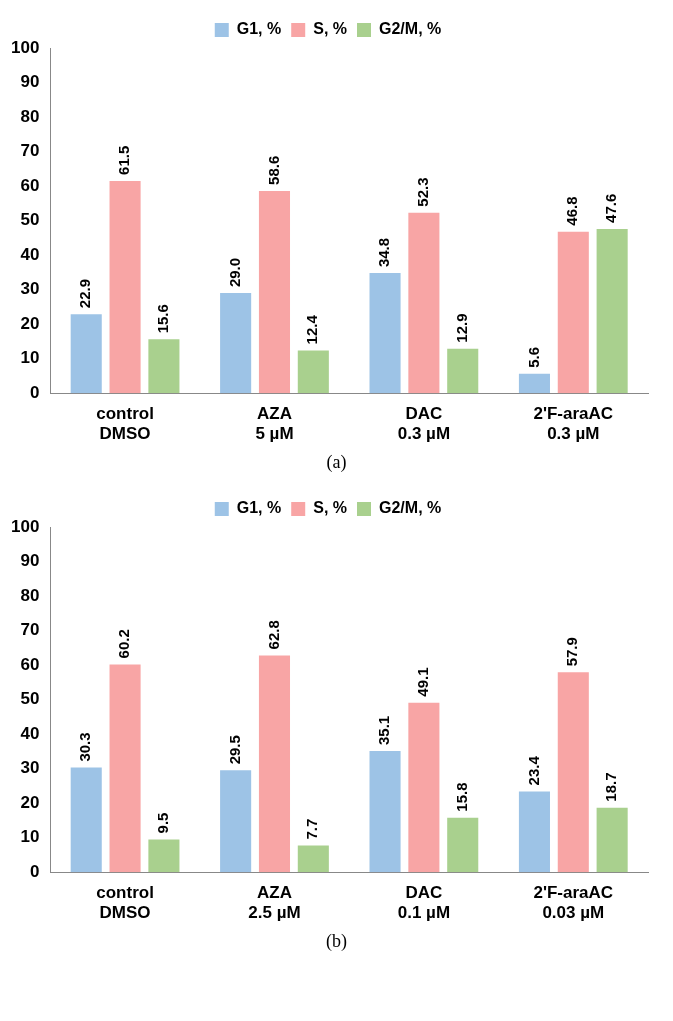 The image size is (673, 1021). I want to click on data-label: 5.6, so click(533, 357).